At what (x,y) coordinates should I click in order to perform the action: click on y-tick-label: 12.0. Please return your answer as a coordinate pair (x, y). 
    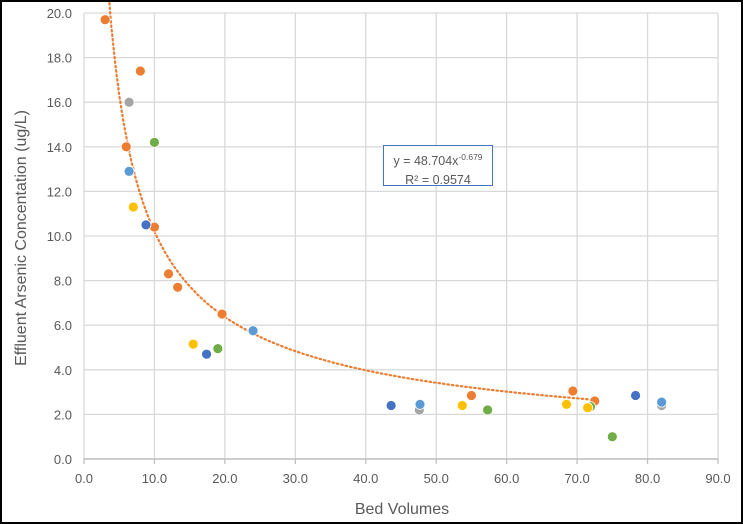
    Looking at the image, I should click on (59, 191).